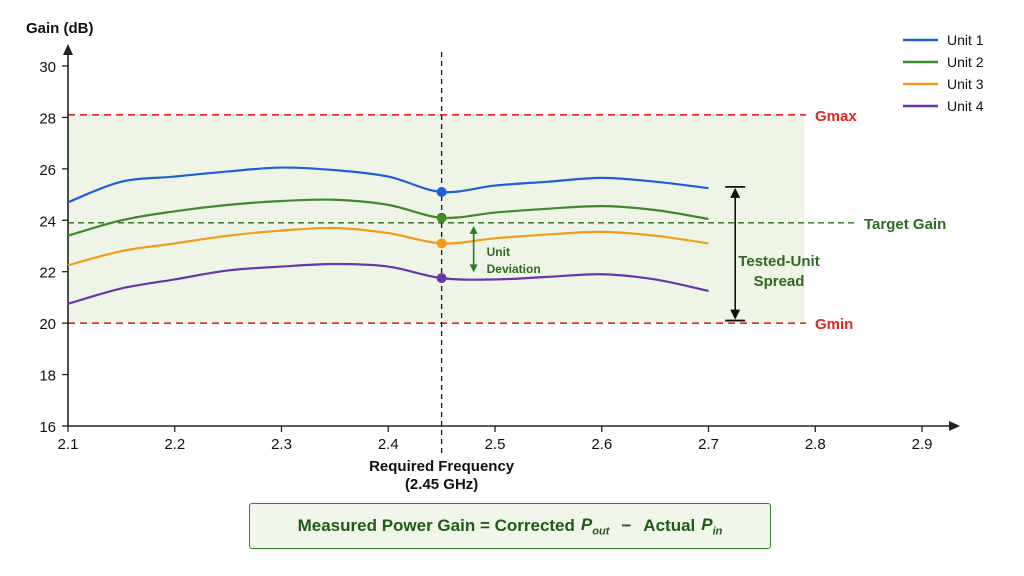 This screenshot has height=576, width=1024. Describe the element at coordinates (47, 376) in the screenshot. I see `y-tick-label: 18` at that location.